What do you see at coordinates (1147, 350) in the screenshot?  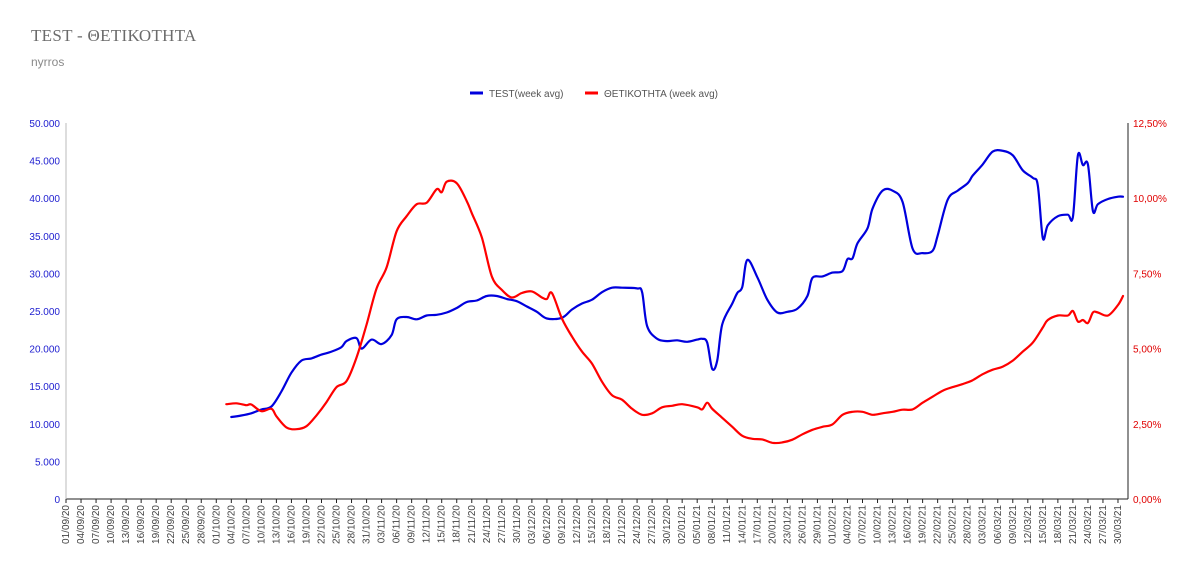 I see `y-right-tick-label: 5,00%` at bounding box center [1147, 350].